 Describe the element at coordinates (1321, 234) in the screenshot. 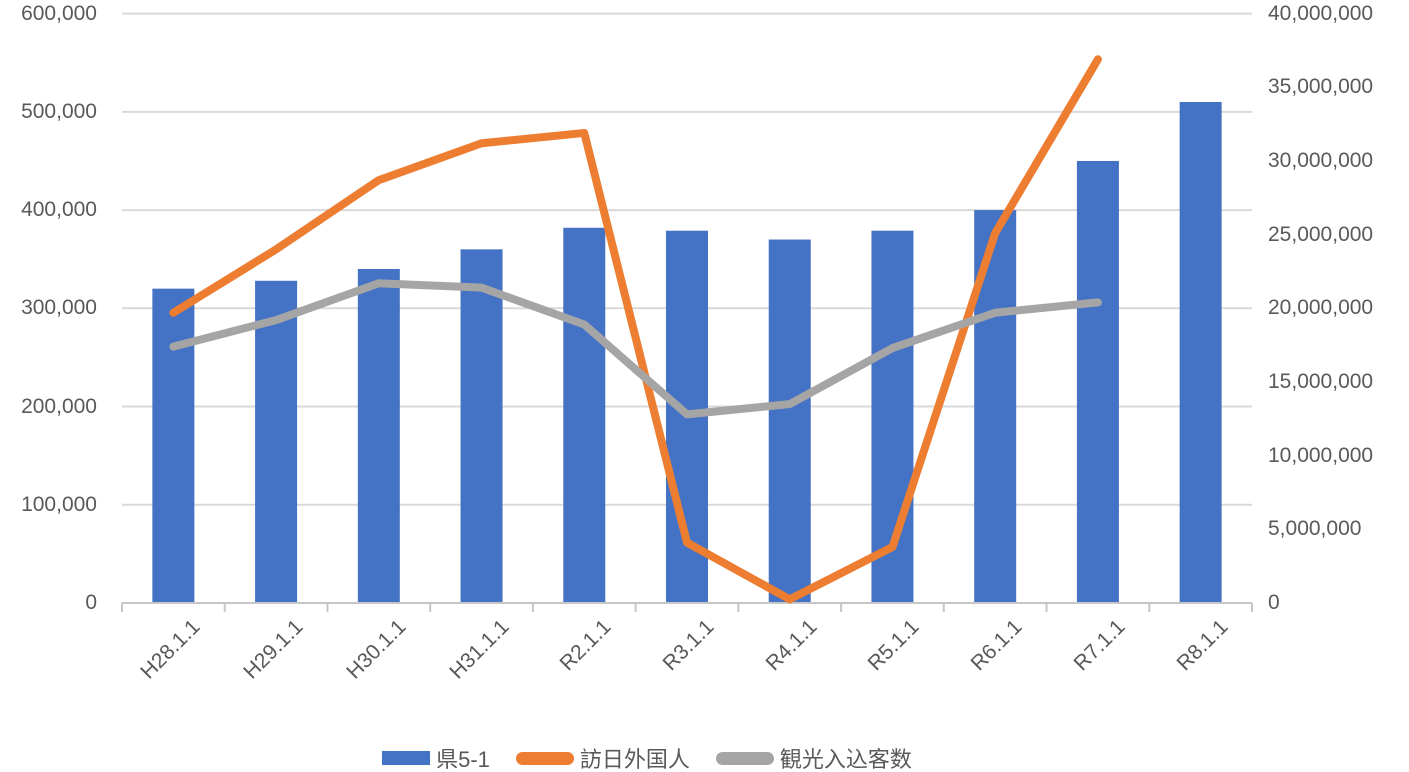

I see `y-axis-label-right: 25,000,000` at that location.